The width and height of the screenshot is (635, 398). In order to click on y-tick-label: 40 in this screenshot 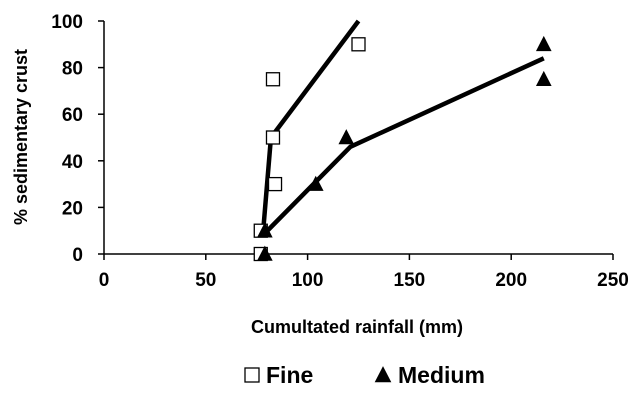, I will do `click(72, 162)`.